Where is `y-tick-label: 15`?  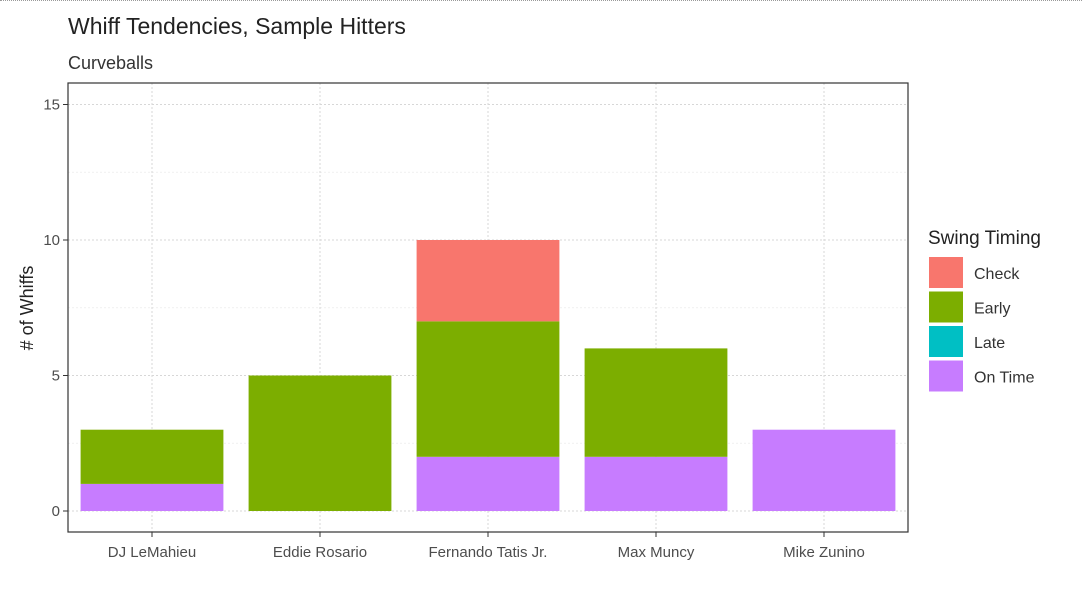
y-tick-label: 15 is located at coordinates (51, 105).